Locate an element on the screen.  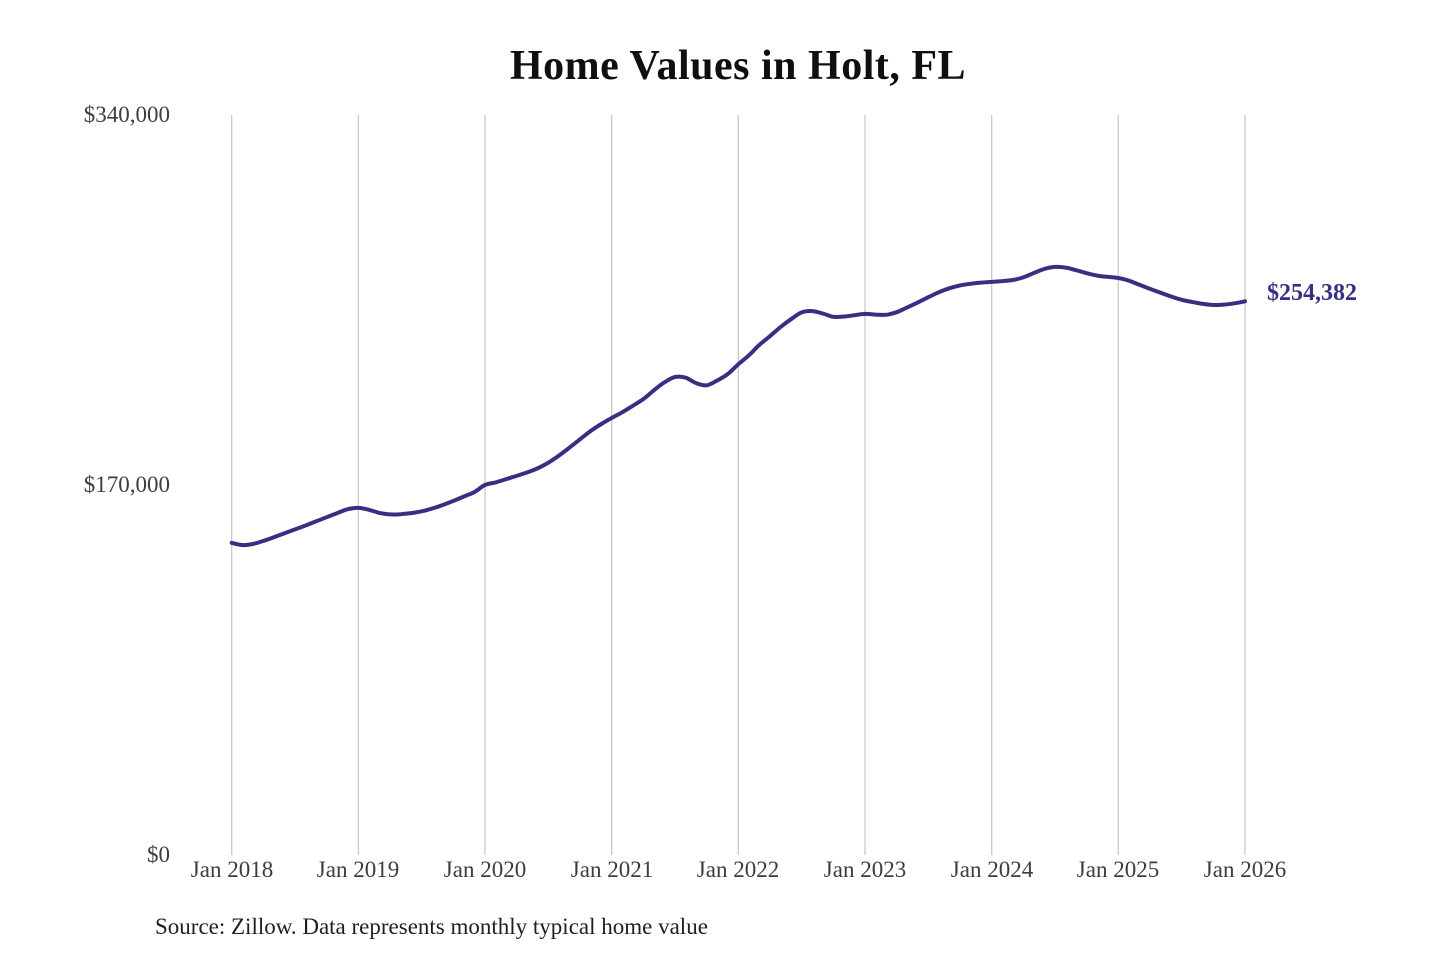
x-axis-tick-label: Jan 2021 is located at coordinates (612, 869).